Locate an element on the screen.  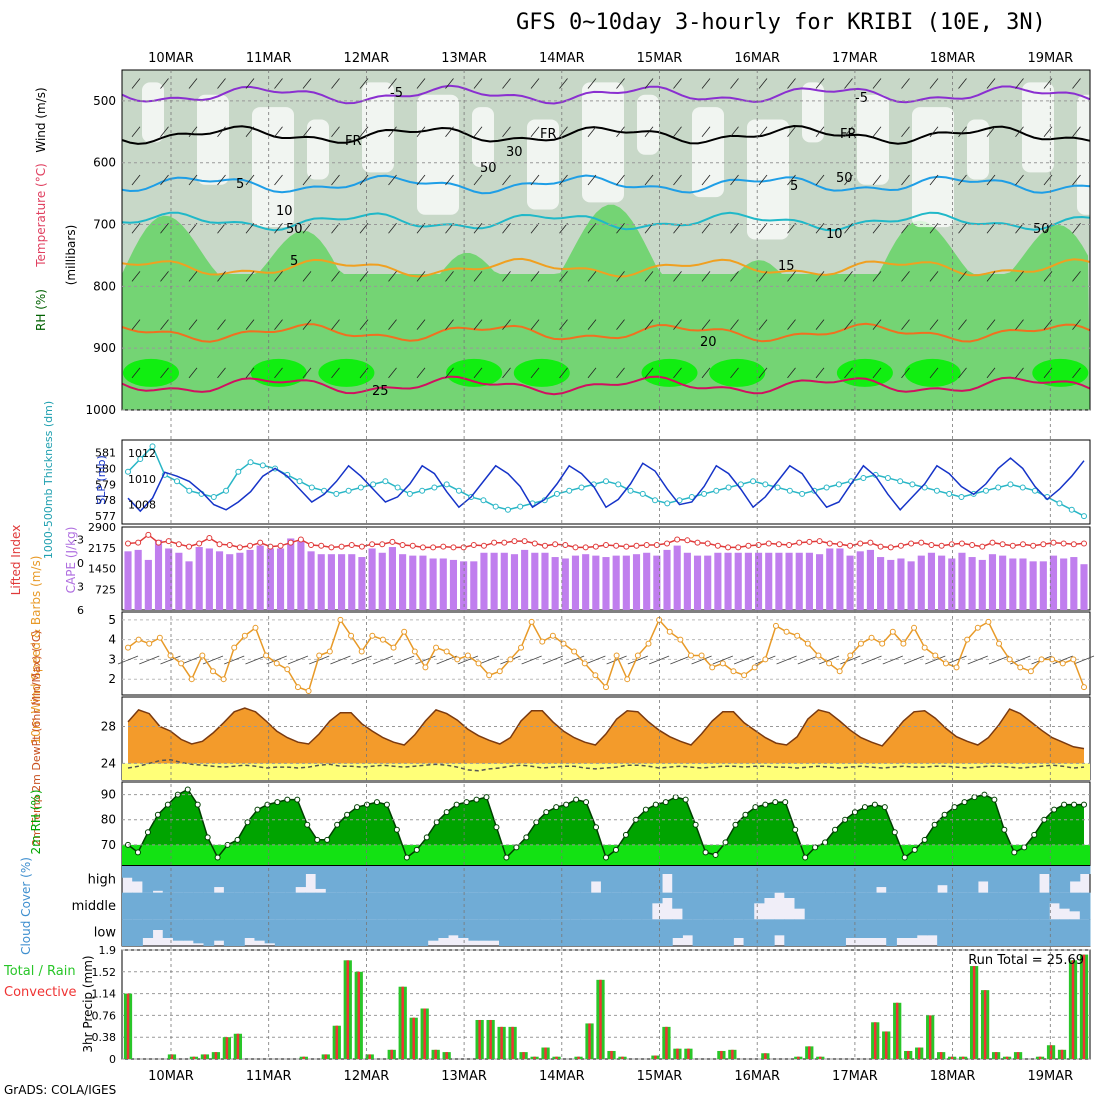
y-tick-label: 600 is located at coordinates (104, 163).